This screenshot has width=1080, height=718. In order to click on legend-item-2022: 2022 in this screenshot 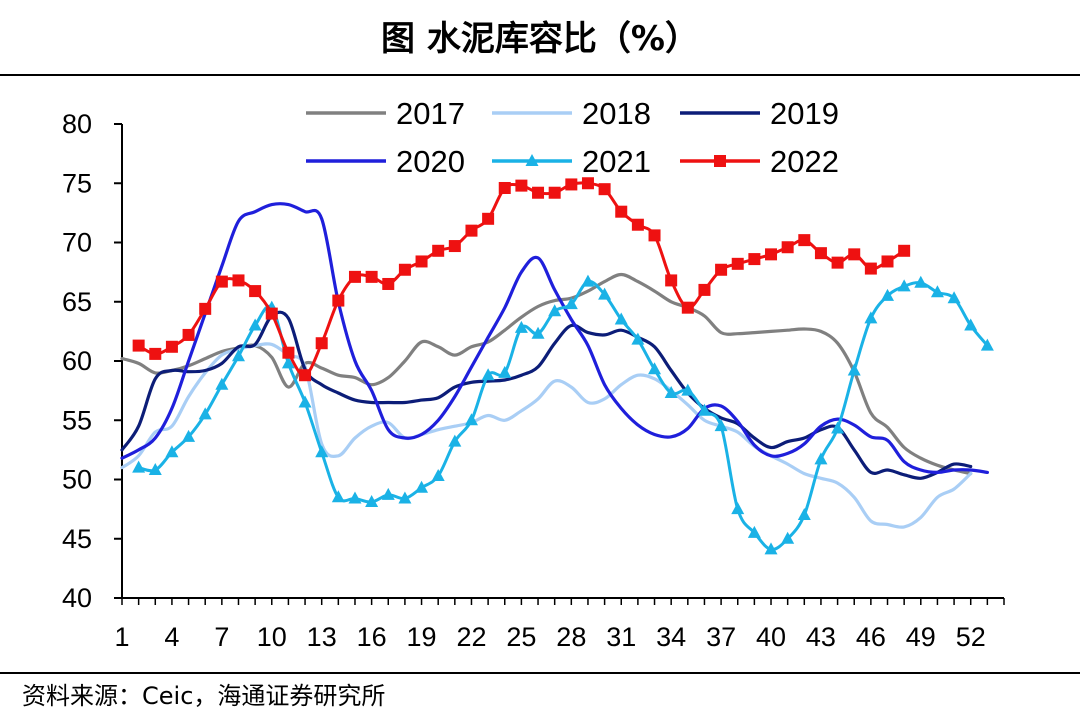, I will do `click(759, 161)`.